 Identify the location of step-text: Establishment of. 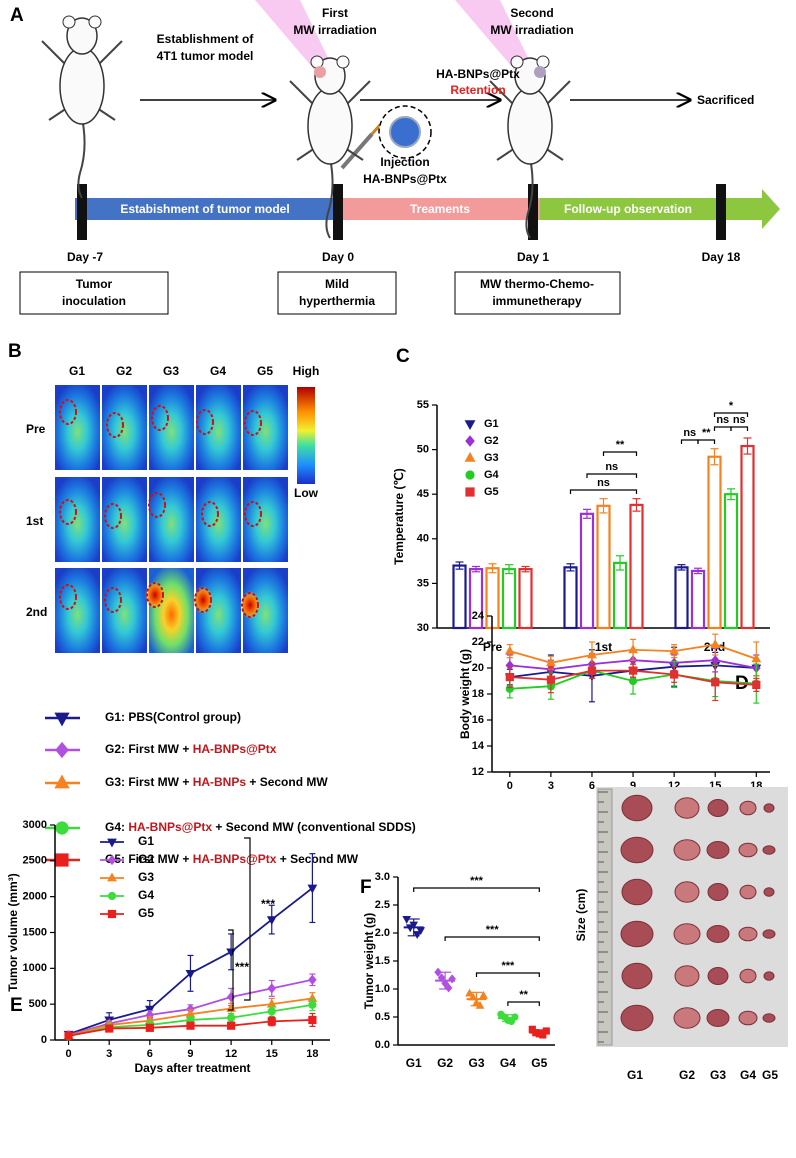
(206, 39).